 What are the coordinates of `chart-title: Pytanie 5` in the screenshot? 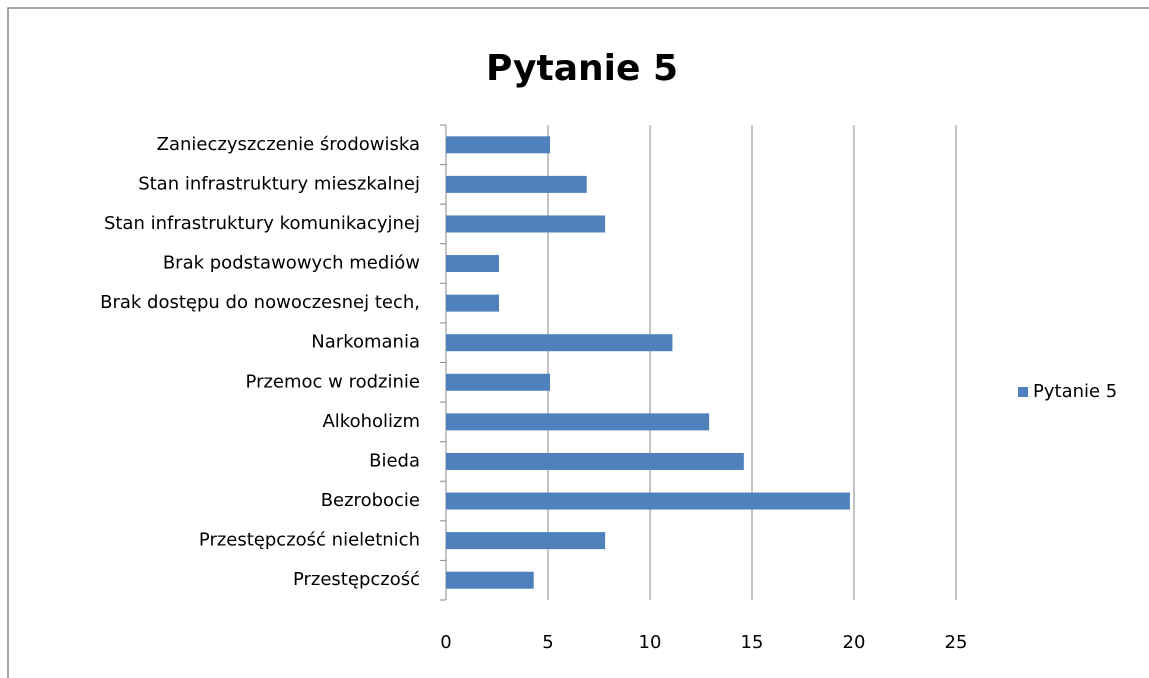 It's located at (582, 68).